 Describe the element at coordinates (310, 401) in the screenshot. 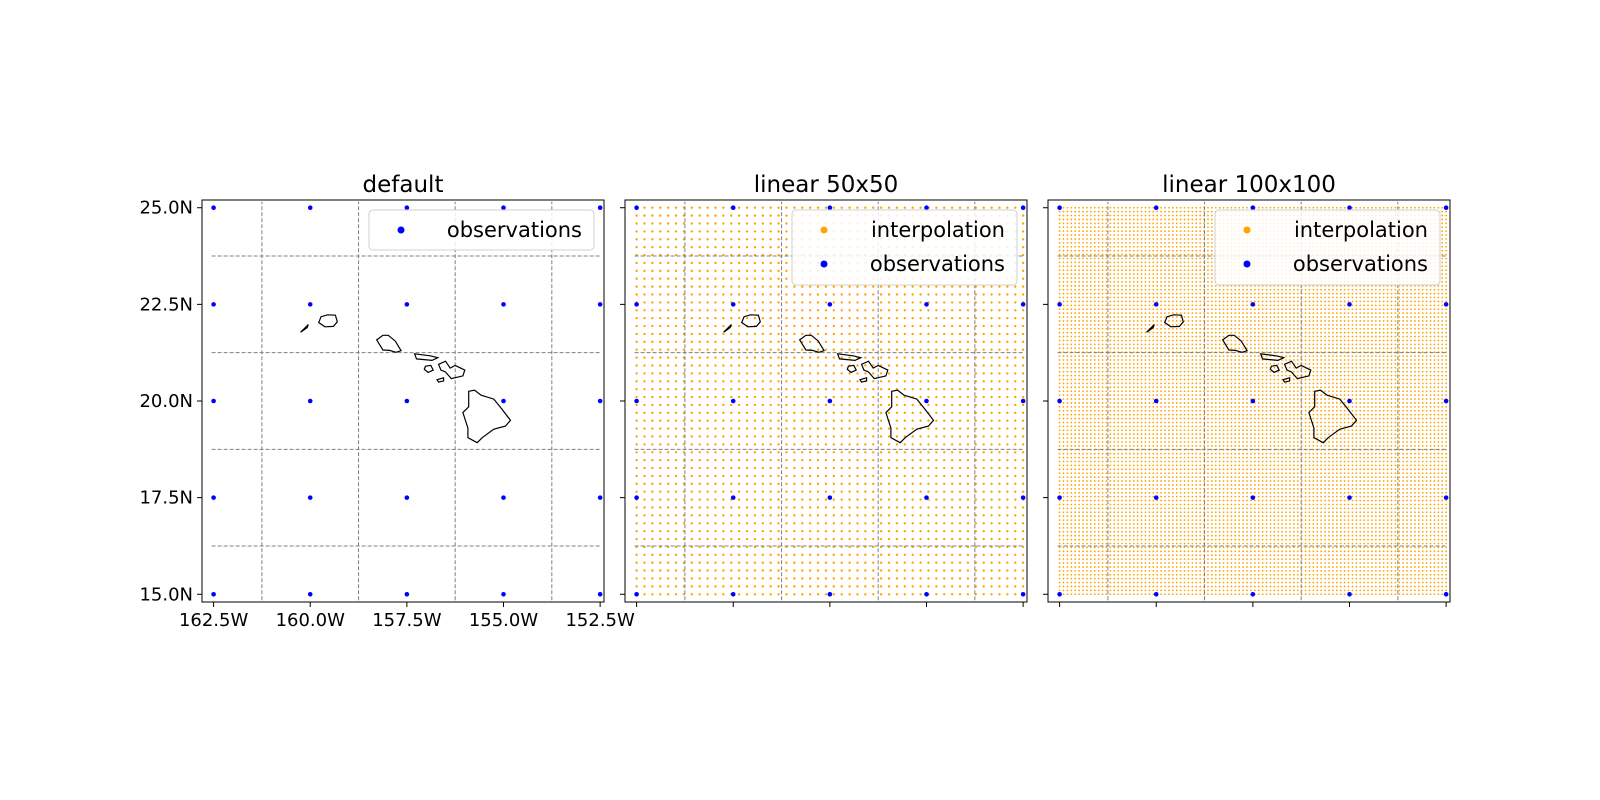

I see `observation-point` at that location.